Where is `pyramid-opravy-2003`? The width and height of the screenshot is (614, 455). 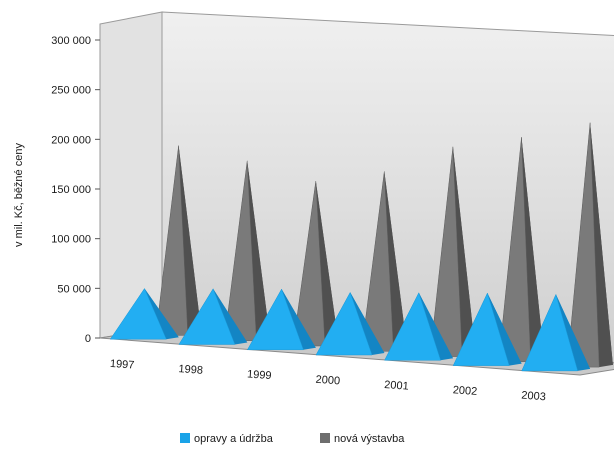
pyramid-opravy-2003 is located at coordinates (556, 332).